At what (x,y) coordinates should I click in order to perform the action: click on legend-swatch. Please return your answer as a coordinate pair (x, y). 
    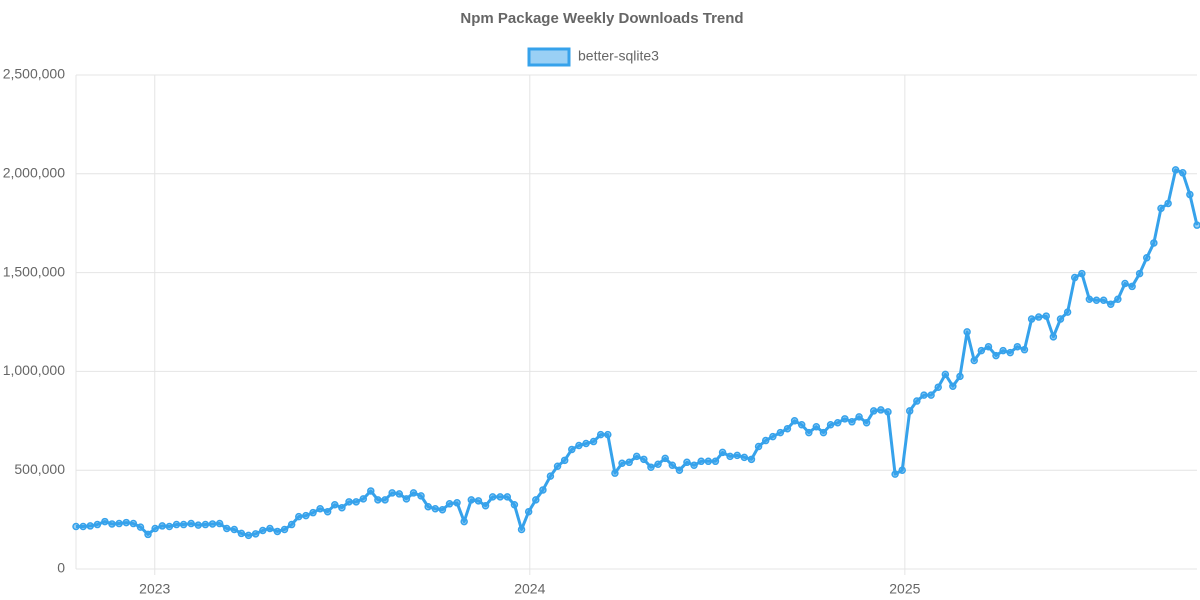
    Looking at the image, I should click on (549, 57).